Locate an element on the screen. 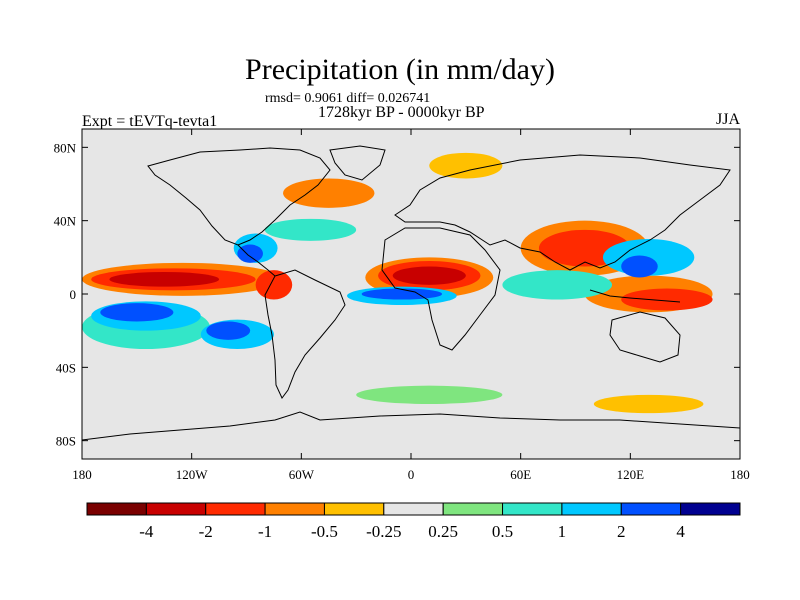 This screenshot has width=800, height=600. x-tick-label: 120W is located at coordinates (192, 474).